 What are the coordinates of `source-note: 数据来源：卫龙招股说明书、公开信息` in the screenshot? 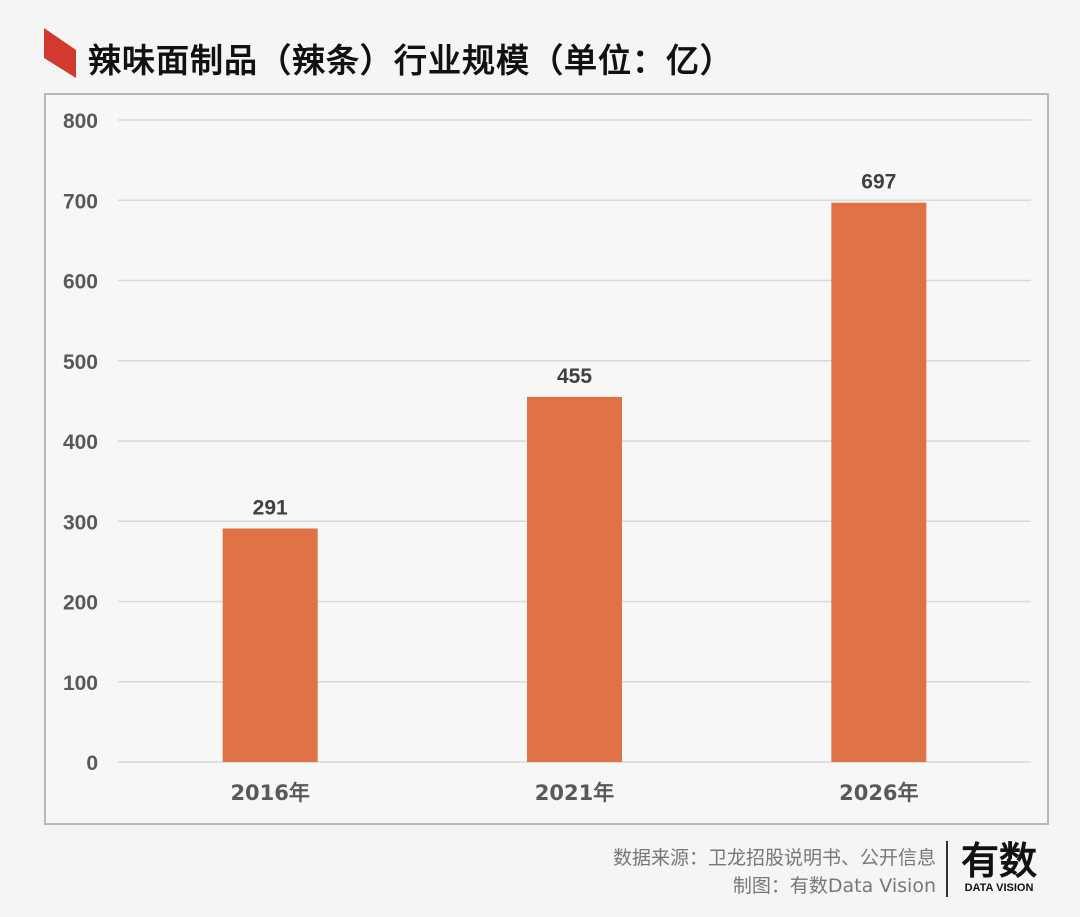 It's located at (774, 858).